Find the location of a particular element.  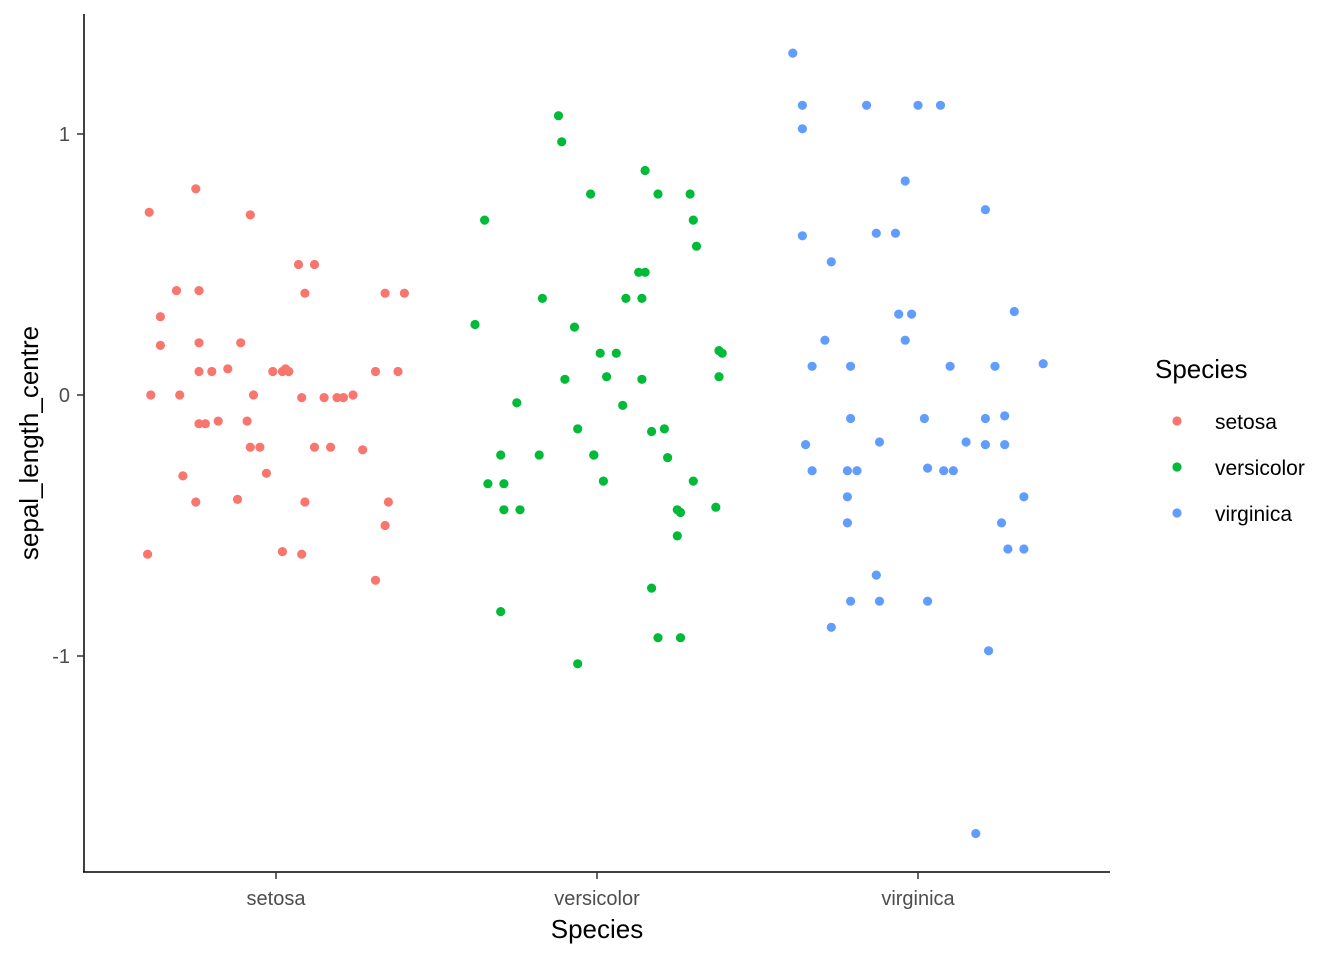

x-axis-ticks: setosa versicolor virginica is located at coordinates (601, 891).